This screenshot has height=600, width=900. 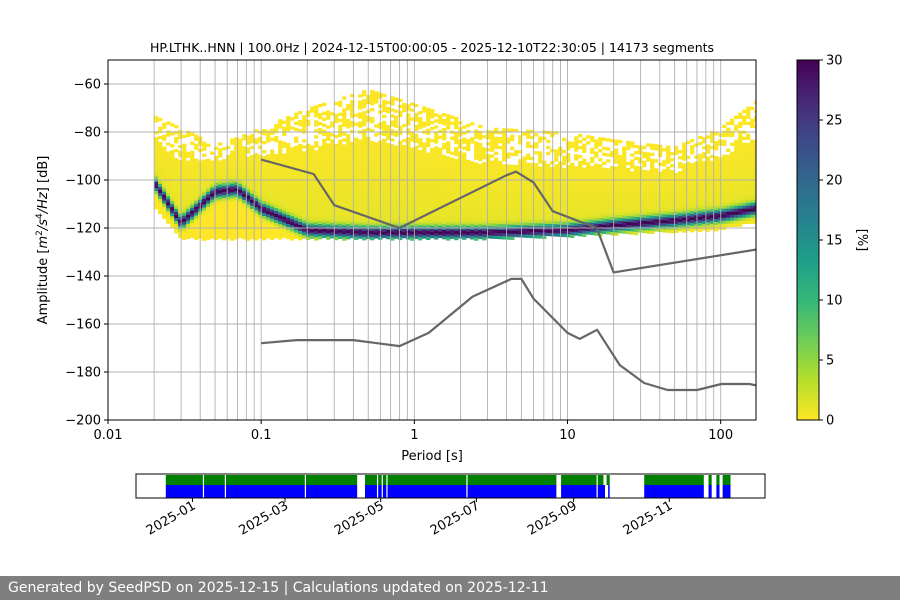 What do you see at coordinates (461, 491) in the screenshot?
I see `available-segment` at bounding box center [461, 491].